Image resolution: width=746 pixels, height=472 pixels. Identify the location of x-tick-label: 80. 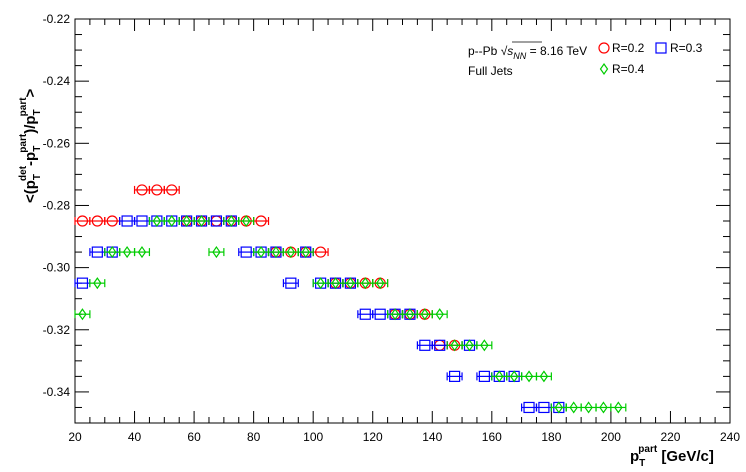
(254, 437).